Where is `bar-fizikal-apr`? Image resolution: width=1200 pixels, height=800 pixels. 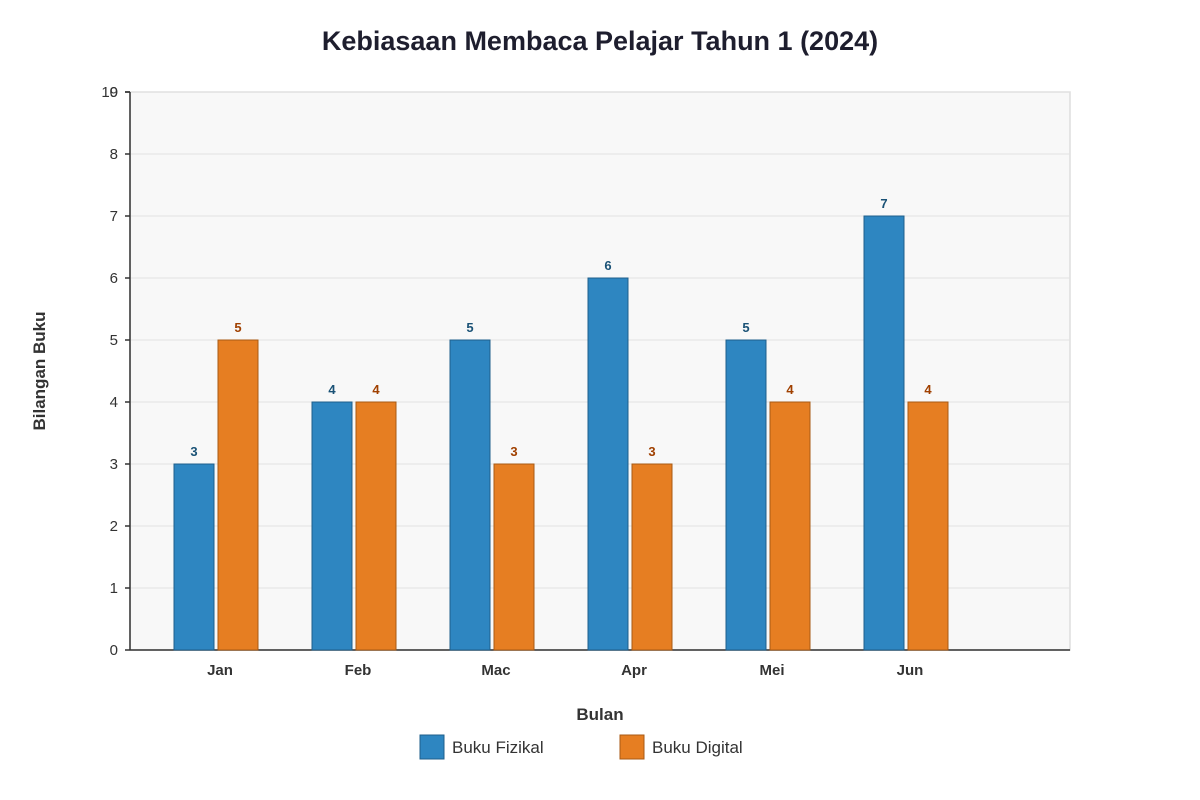
bar-fizikal-apr is located at coordinates (608, 464).